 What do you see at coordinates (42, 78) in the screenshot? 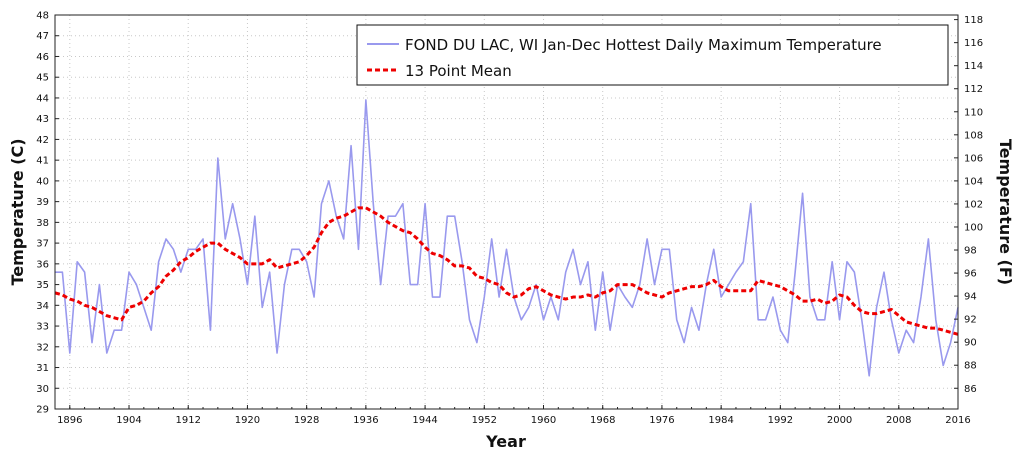
I see `left-tick-label: 45` at bounding box center [42, 78].